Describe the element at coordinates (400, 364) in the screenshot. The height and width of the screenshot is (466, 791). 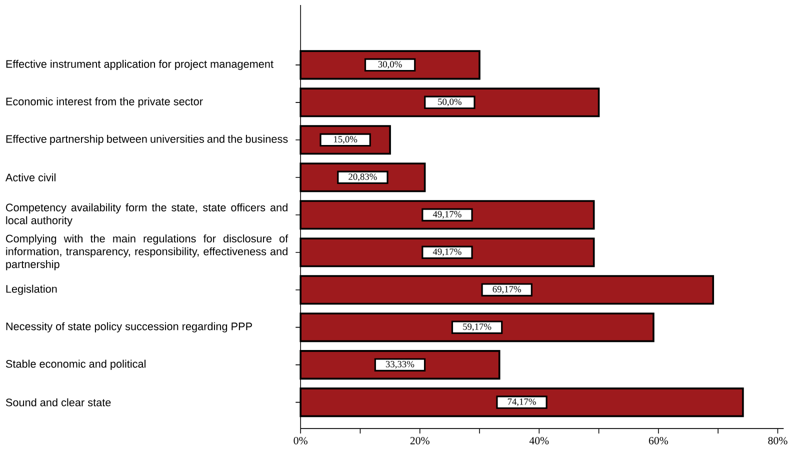
I see `data-label: 33,33%` at that location.